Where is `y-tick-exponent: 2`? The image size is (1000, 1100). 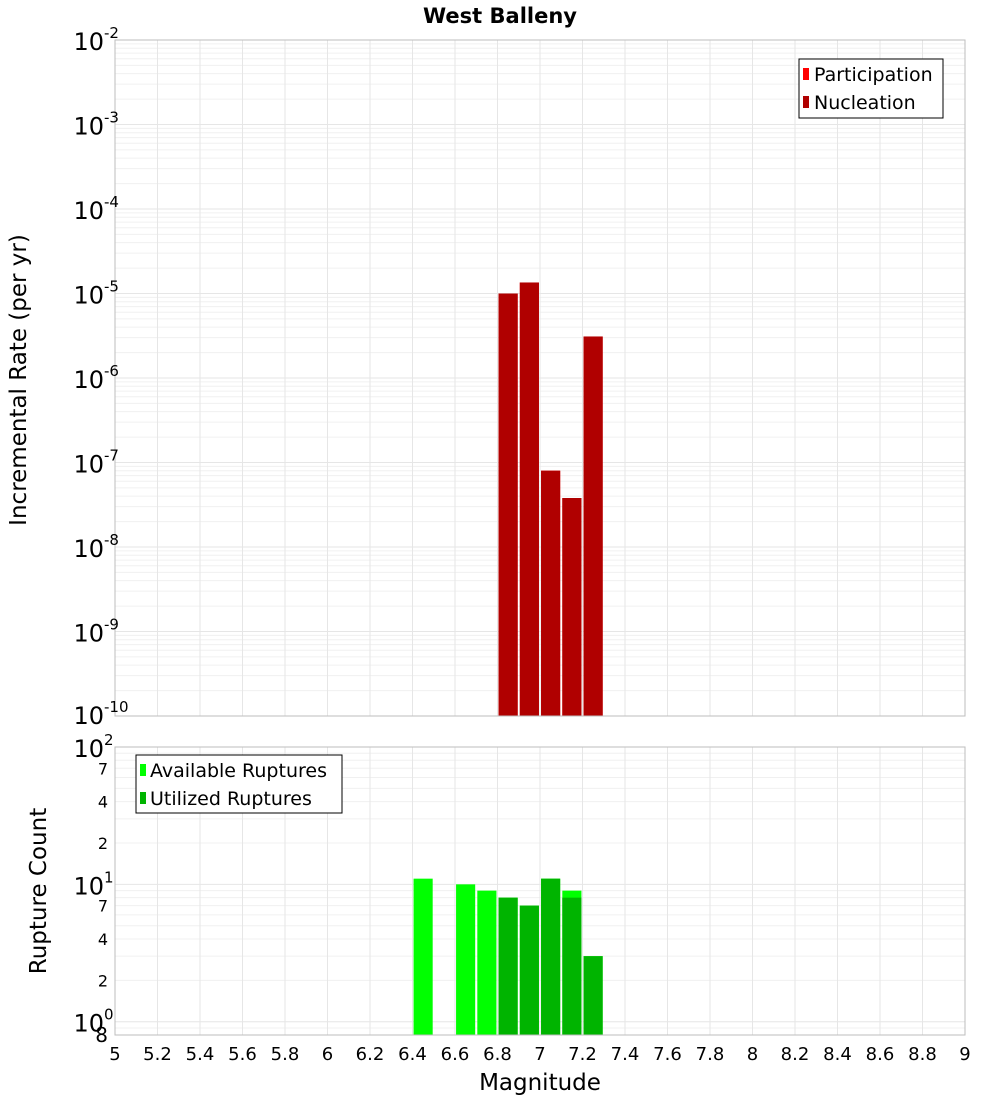
y-tick-exponent: 2 is located at coordinates (109, 740).